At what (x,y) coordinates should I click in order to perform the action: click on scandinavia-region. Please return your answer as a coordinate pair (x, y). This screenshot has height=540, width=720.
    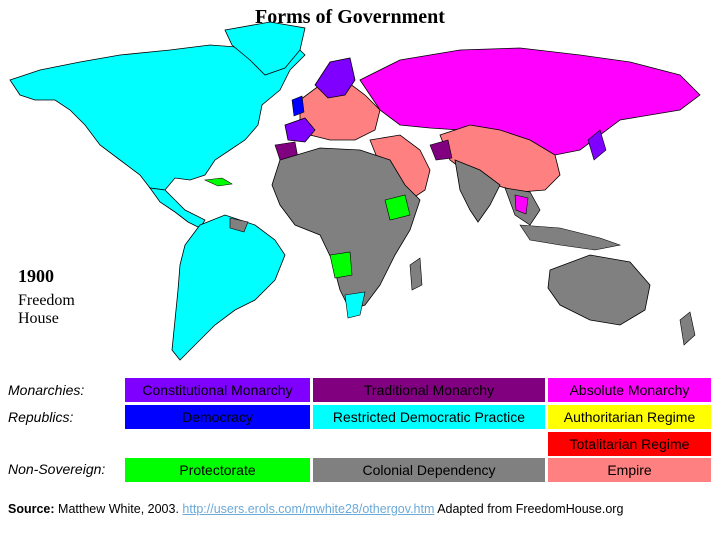
    Looking at the image, I should click on (335, 78).